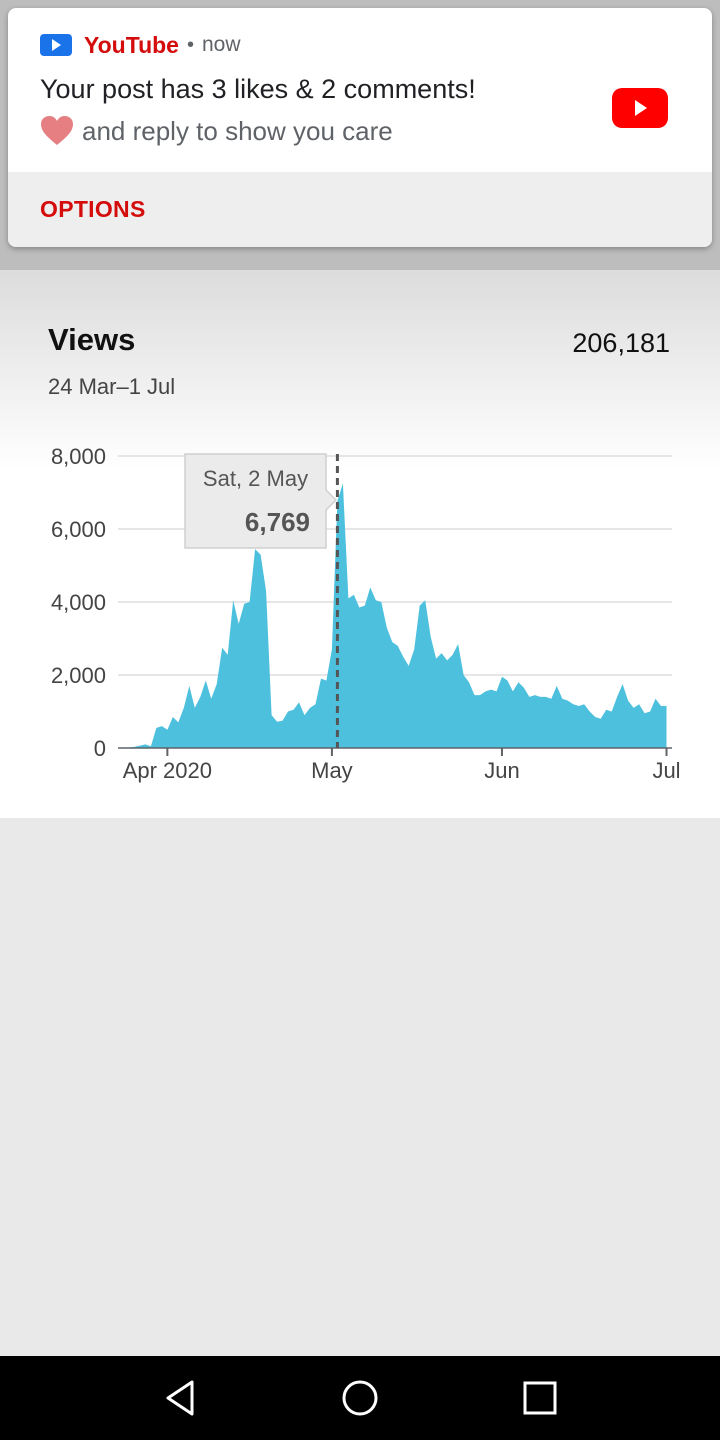 The height and width of the screenshot is (1440, 720). Describe the element at coordinates (56, 45) in the screenshot. I see `youtube-play-icon` at that location.